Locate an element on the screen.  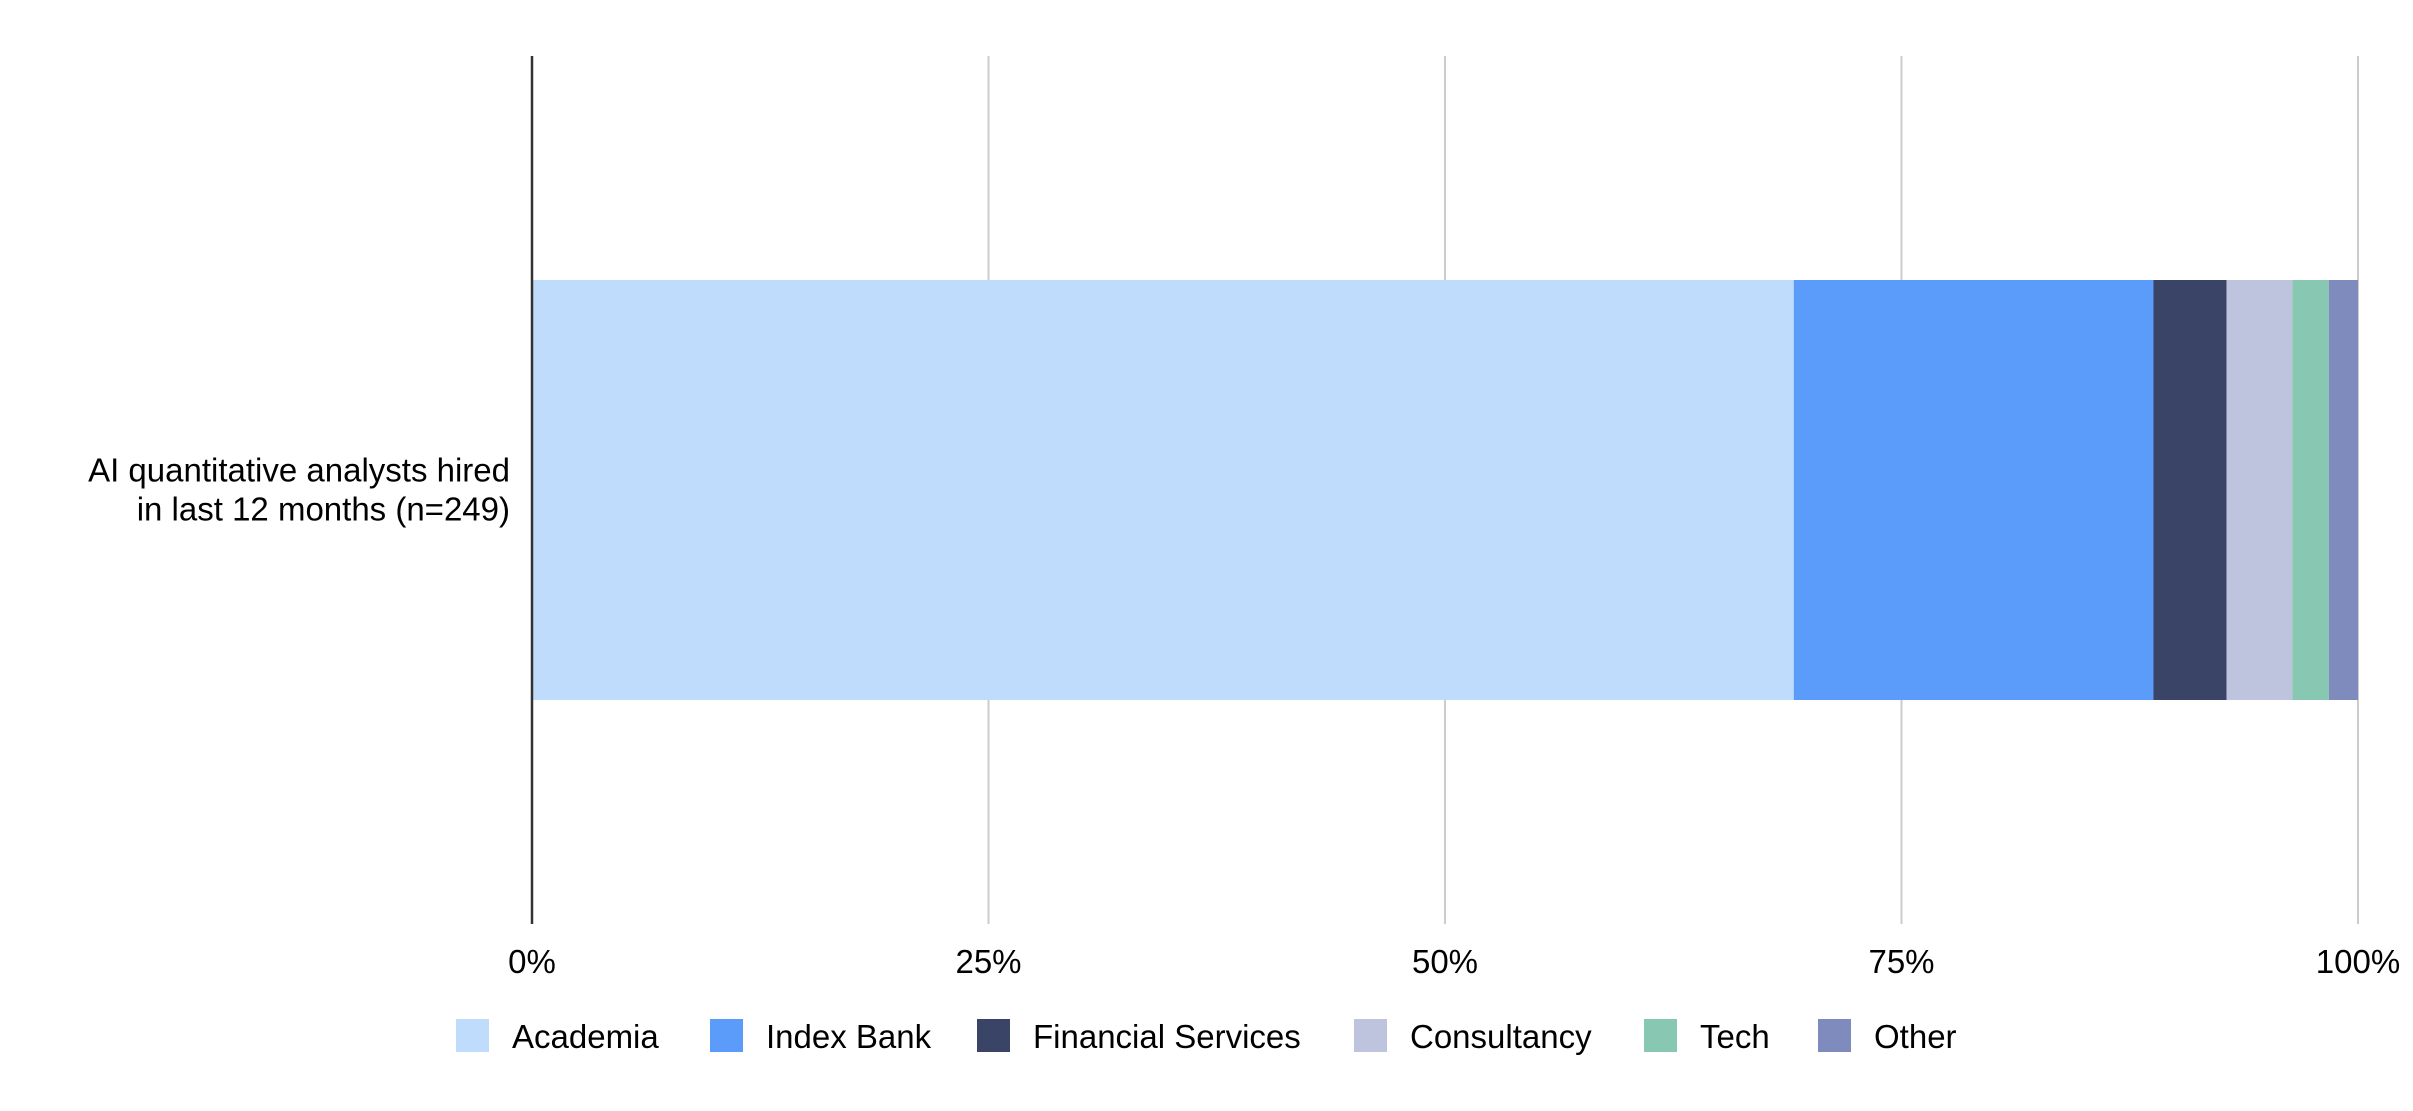
legend-item: Financial Services is located at coordinates (1139, 1036).